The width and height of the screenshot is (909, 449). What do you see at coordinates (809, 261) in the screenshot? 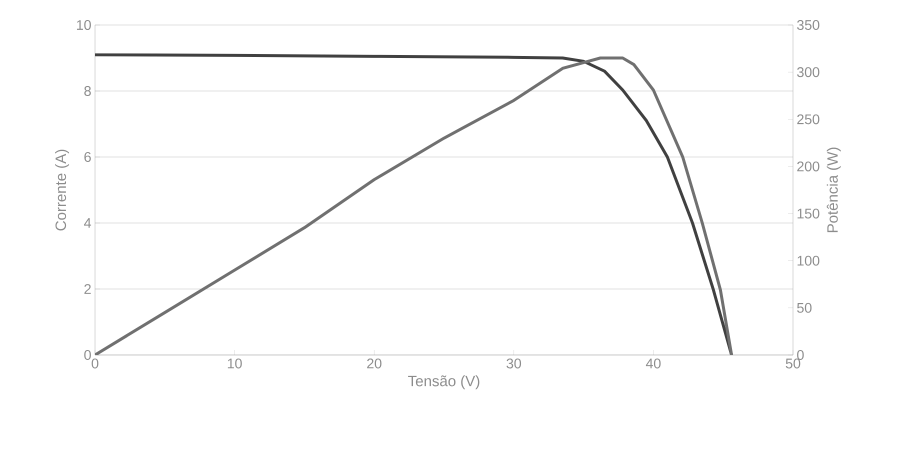
I see `y2-tick-label: 100` at bounding box center [809, 261].